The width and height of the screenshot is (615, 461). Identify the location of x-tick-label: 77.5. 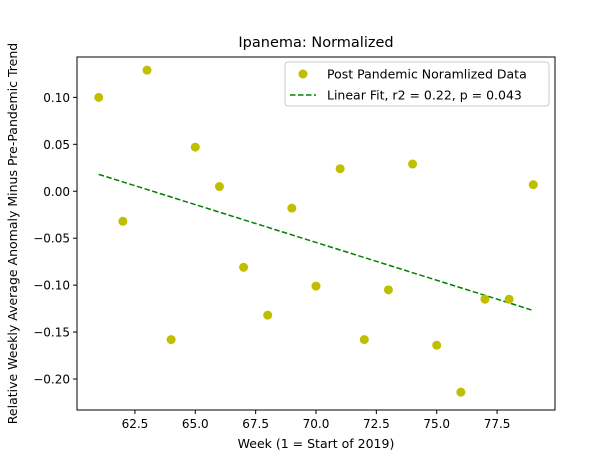
(497, 424).